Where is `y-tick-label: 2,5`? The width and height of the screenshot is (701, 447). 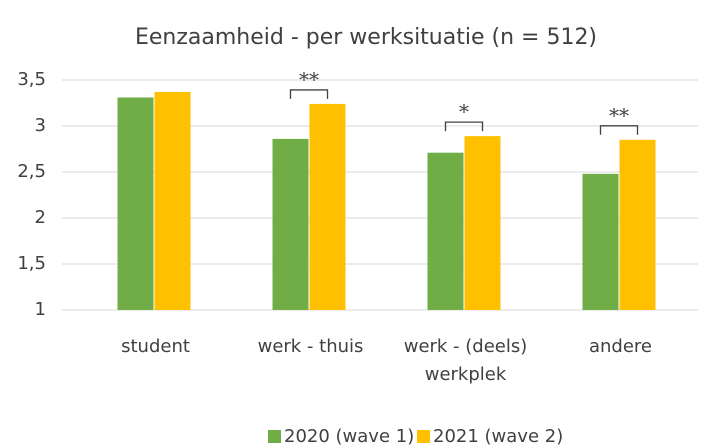
y-tick-label: 2,5 is located at coordinates (31, 171).